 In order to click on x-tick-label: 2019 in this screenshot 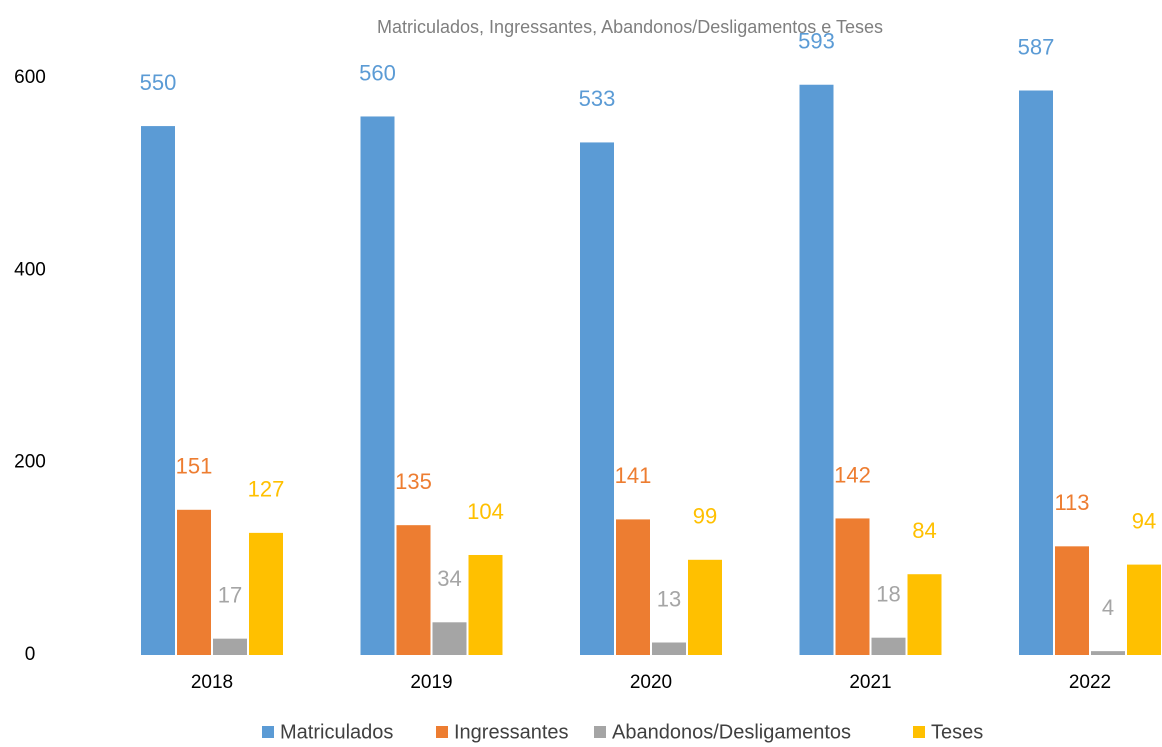, I will do `click(431, 682)`.